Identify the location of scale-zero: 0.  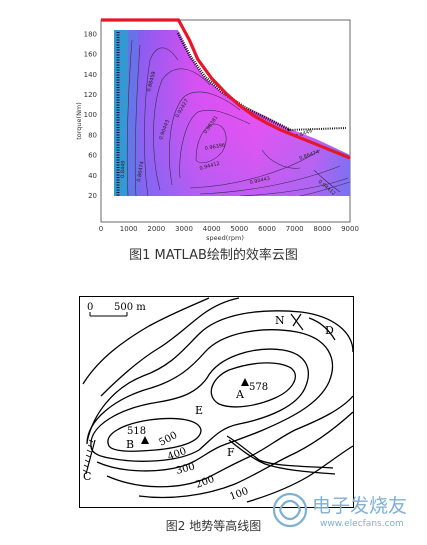
(90, 307).